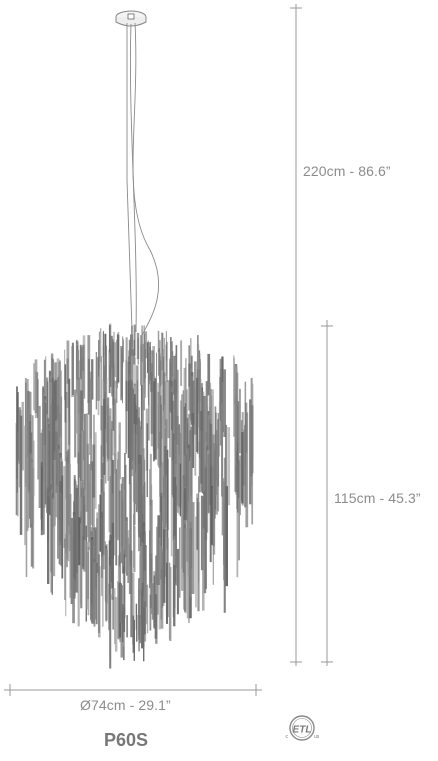  I want to click on body-height-dimension-line, so click(327, 493).